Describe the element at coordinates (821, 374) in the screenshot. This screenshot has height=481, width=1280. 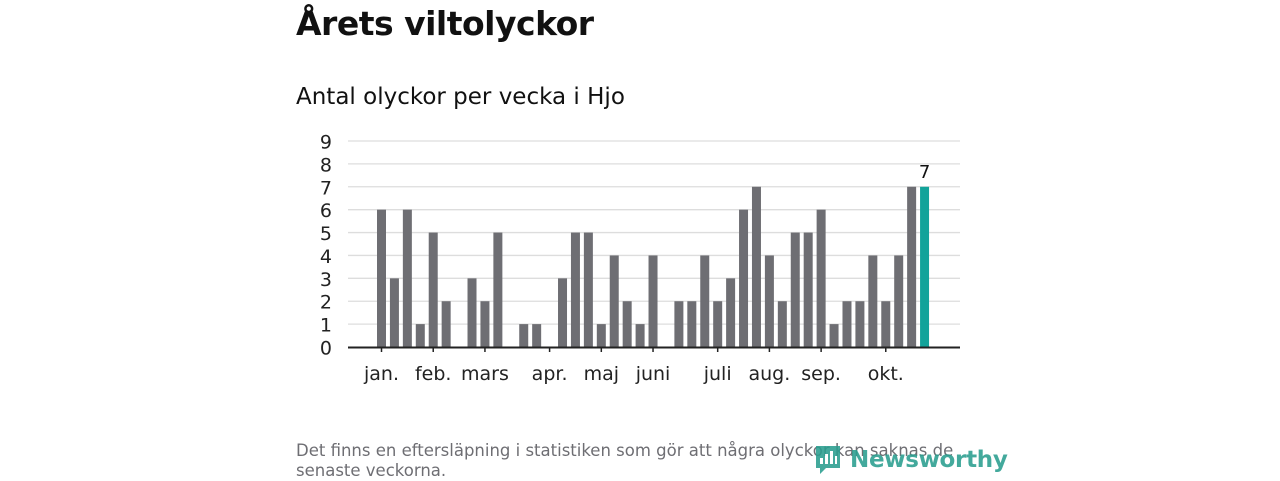
I see `x-tick-label: sep.` at that location.